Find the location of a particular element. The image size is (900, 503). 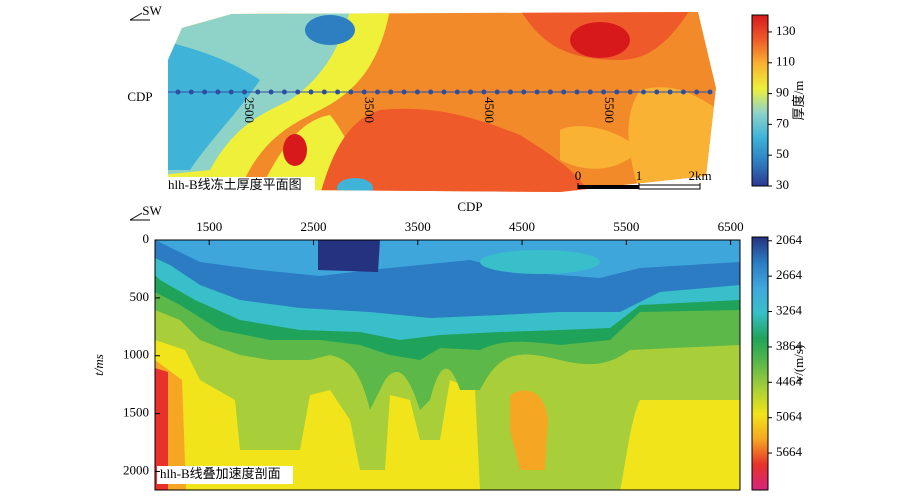

map-y-label: CDP is located at coordinates (139, 96).